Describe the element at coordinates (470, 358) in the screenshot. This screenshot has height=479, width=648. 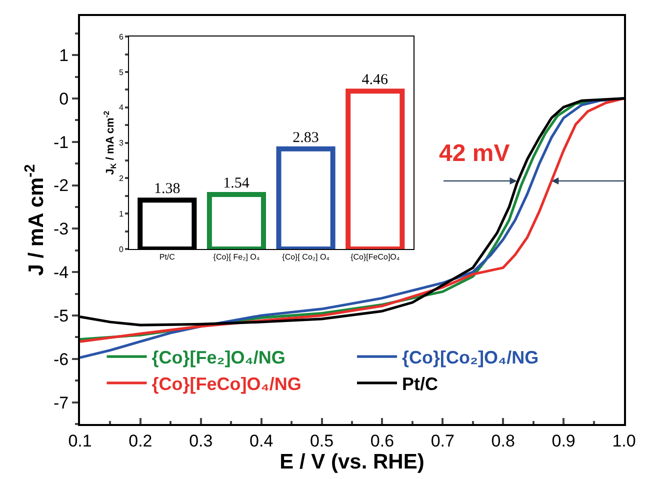
I see `legend-label: {Co}[Co₂]O₄/NG` at that location.